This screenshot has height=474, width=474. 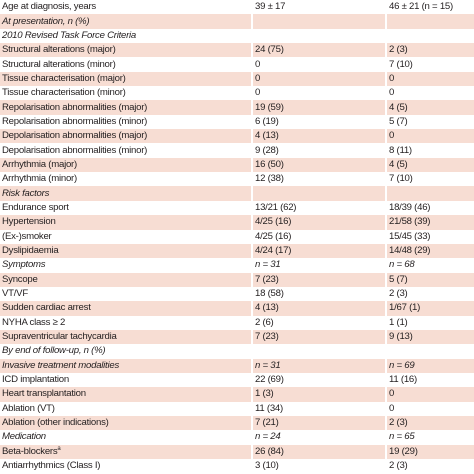 What do you see at coordinates (35, 207) in the screenshot?
I see `cell-text: Endurance sport` at bounding box center [35, 207].